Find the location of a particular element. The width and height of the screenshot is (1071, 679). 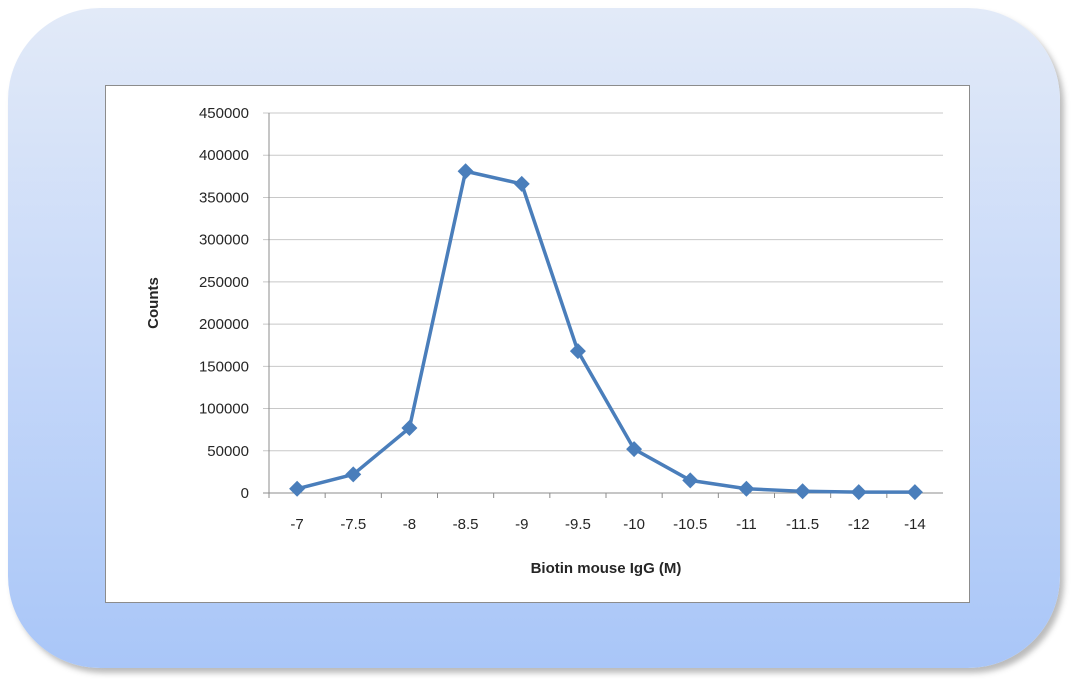

y-tick-label: 400000 is located at coordinates (224, 155).